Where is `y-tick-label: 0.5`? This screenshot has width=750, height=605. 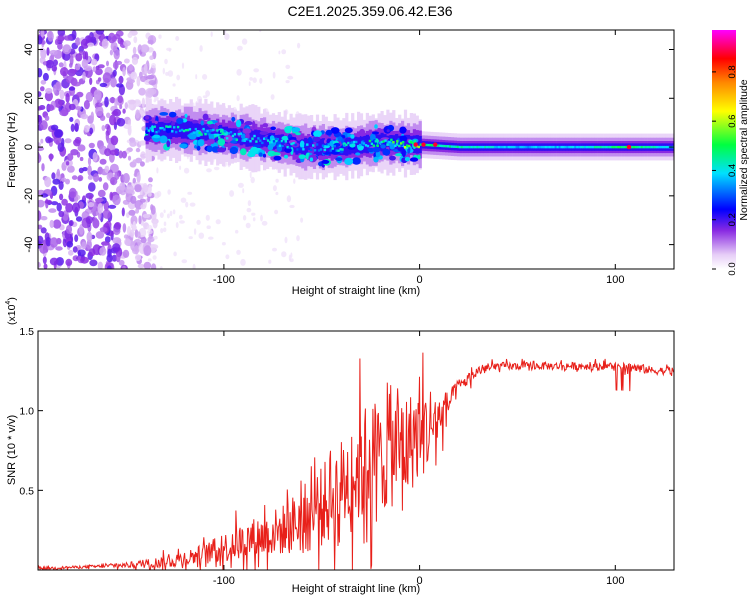
y-tick-label: 0.5 is located at coordinates (26, 491).